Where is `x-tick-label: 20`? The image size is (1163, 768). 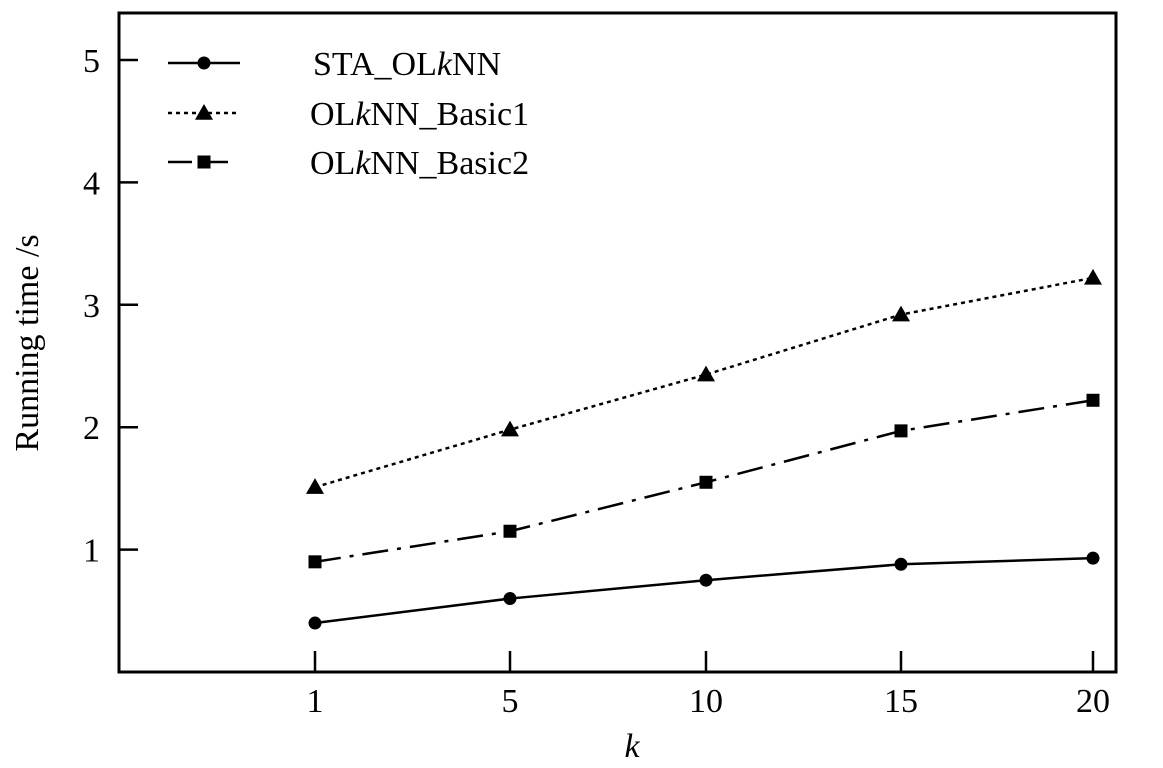
x-tick-label: 20 is located at coordinates (1093, 701).